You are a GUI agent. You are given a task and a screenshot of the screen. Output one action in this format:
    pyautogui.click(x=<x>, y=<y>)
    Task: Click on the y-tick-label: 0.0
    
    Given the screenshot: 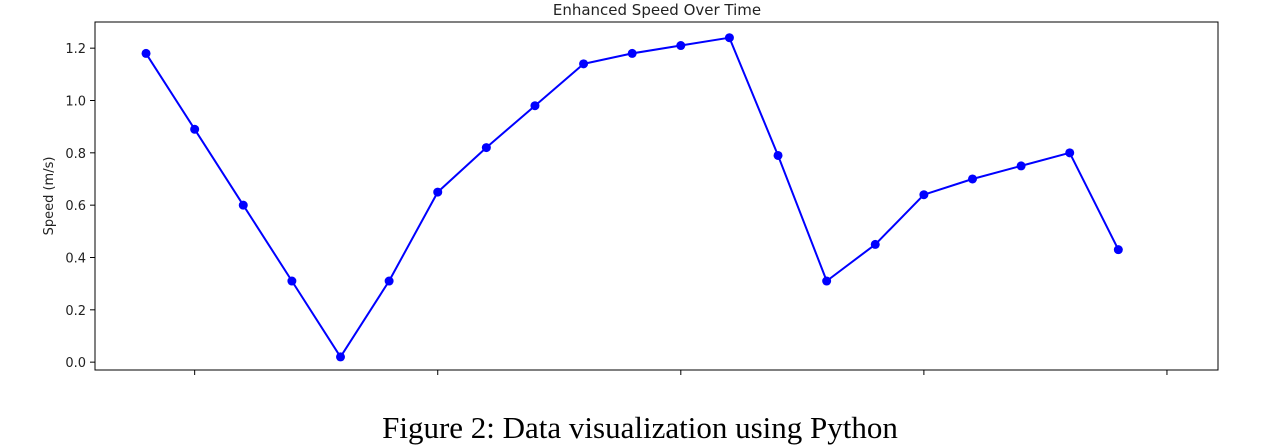 What is the action you would take?
    pyautogui.click(x=75, y=363)
    